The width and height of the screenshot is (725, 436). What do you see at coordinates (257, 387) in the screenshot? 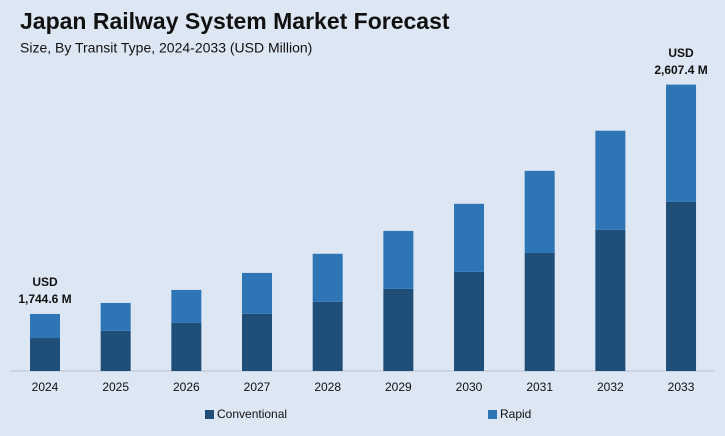
I see `x-tick-label: 2027` at bounding box center [257, 387].